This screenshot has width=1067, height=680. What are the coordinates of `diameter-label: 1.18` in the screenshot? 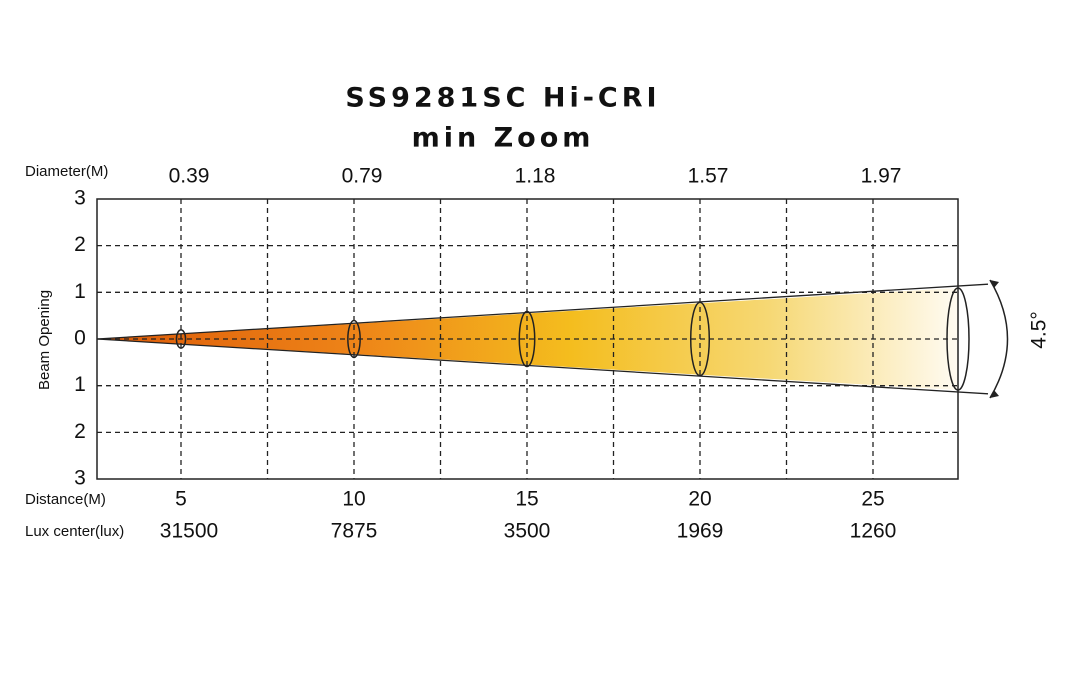 It's located at (535, 176).